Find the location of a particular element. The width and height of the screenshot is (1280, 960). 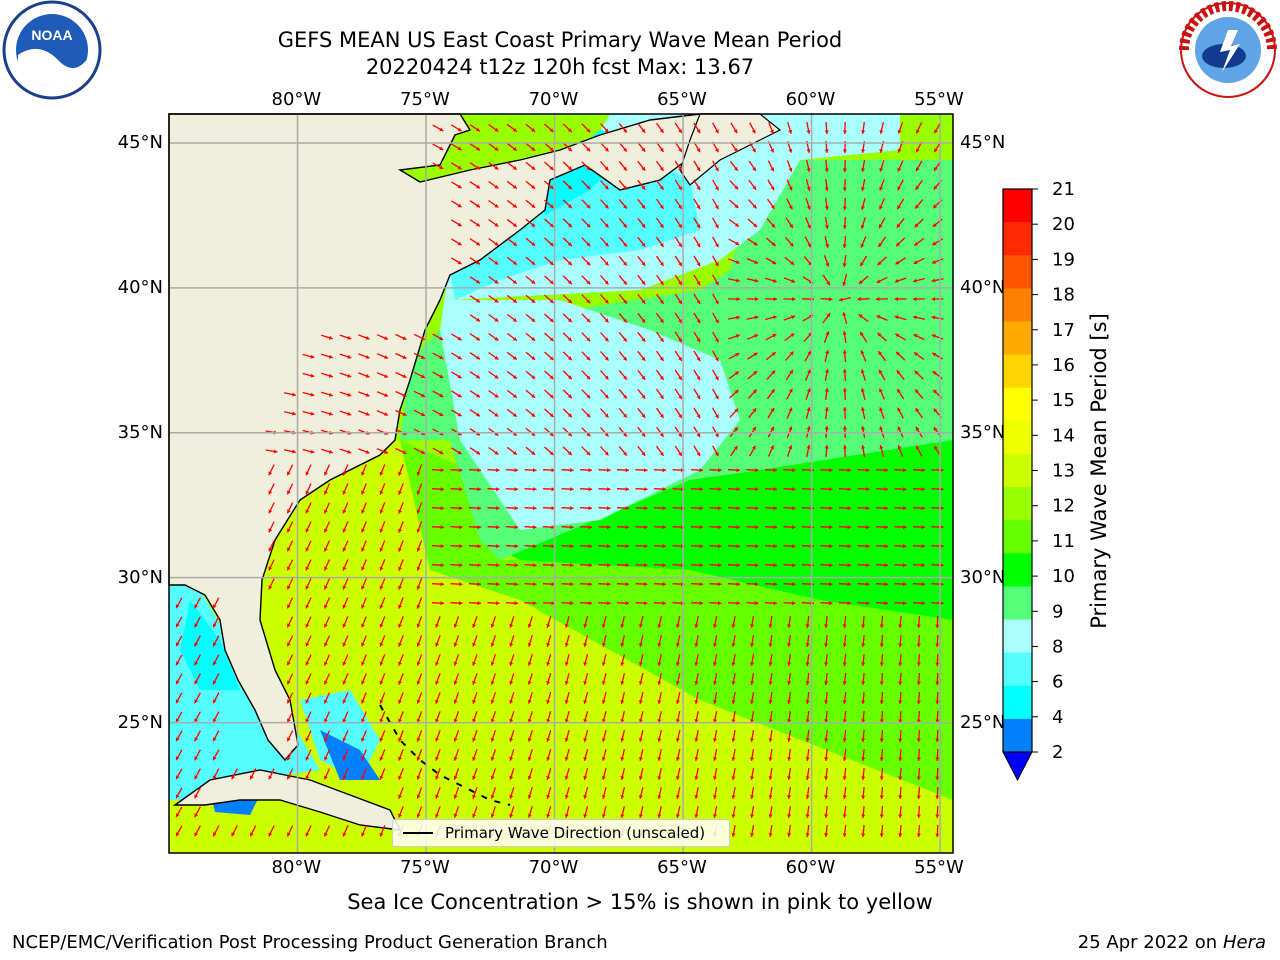

colorbar-tick-label: 9 is located at coordinates (1057, 611).